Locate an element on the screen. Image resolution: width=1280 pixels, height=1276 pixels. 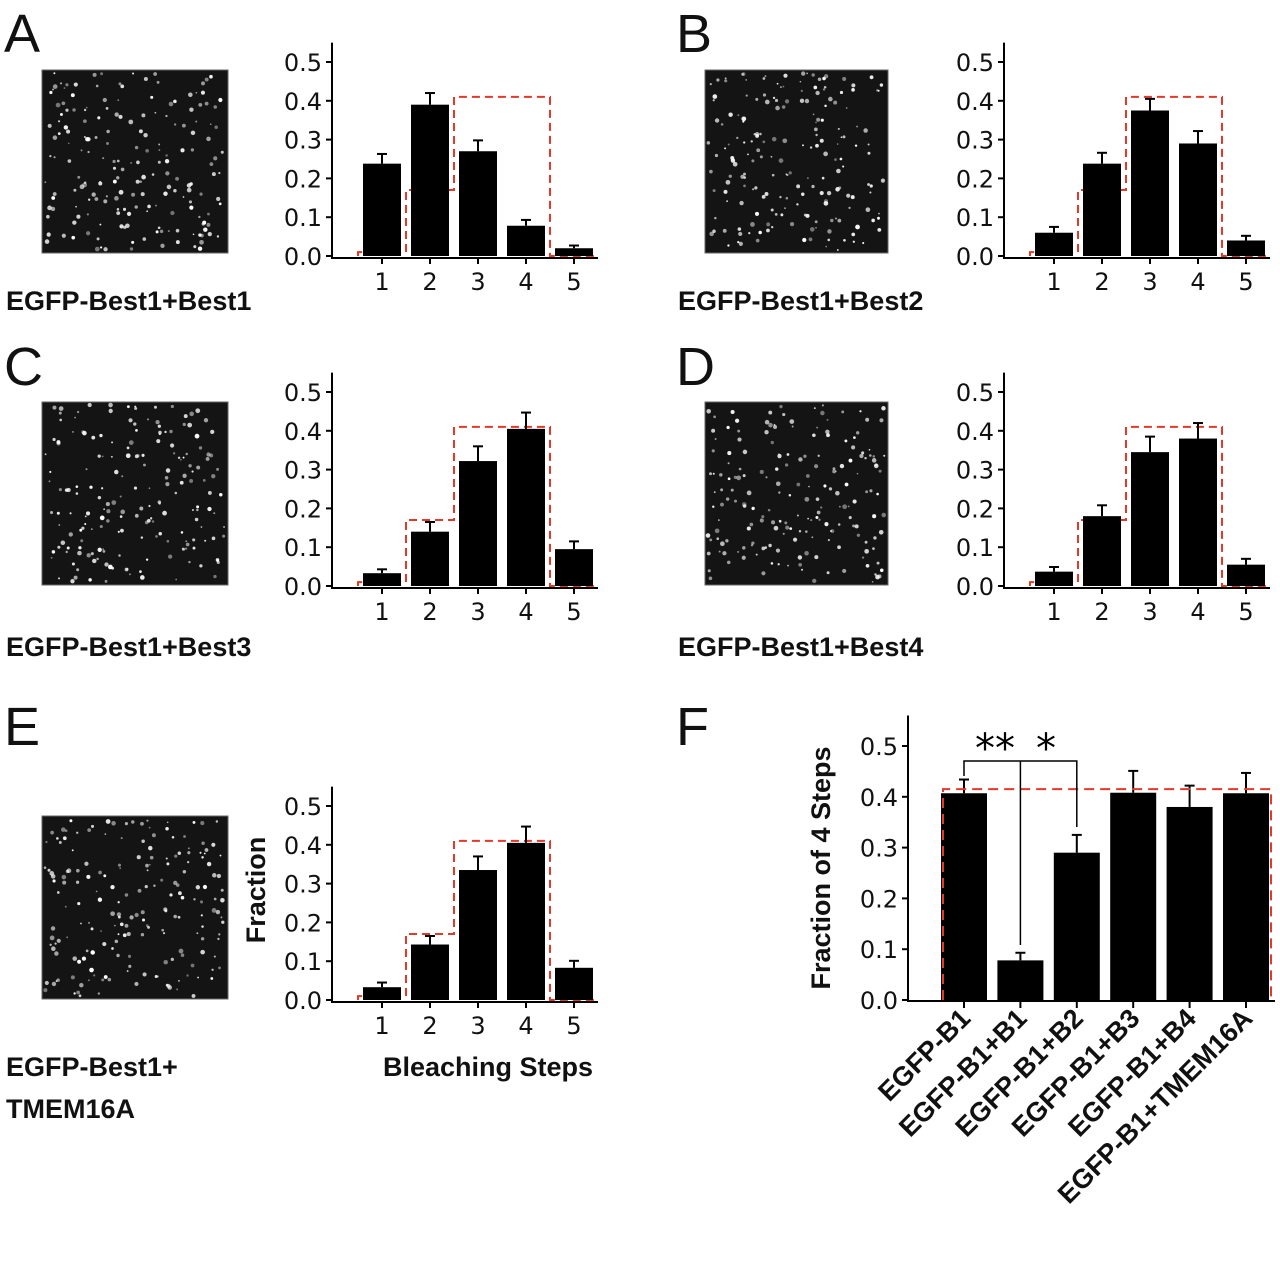
panel-letter: B is located at coordinates (694, 34).